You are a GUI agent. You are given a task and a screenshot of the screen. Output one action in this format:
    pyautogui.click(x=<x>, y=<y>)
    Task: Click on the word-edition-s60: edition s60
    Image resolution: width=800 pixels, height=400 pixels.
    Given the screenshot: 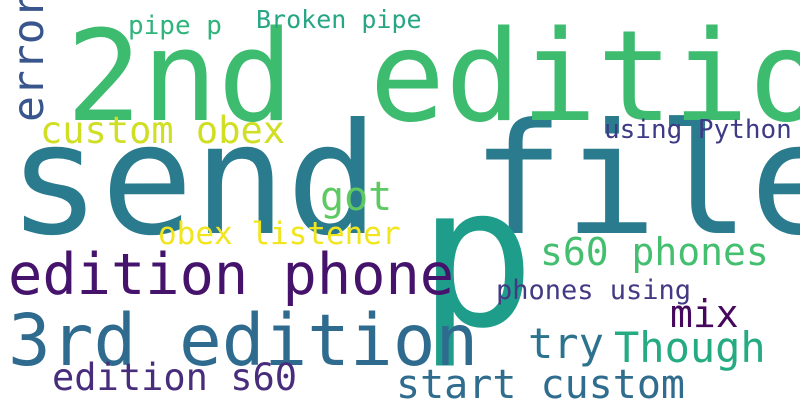 What is the action you would take?
    pyautogui.click(x=175, y=377)
    